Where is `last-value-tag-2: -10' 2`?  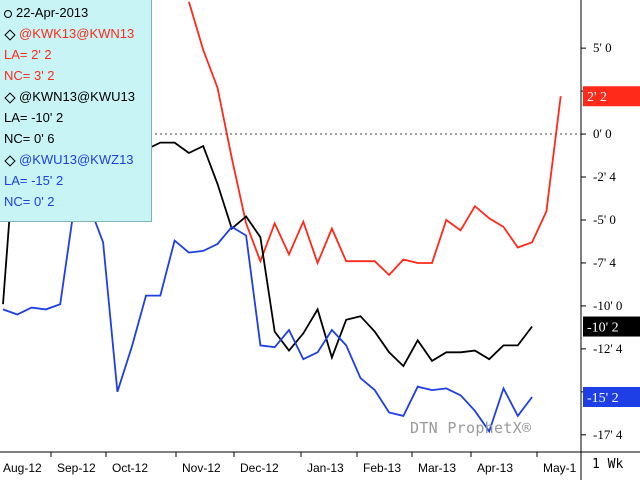 last-value-tag-2: -10' 2 is located at coordinates (611, 326).